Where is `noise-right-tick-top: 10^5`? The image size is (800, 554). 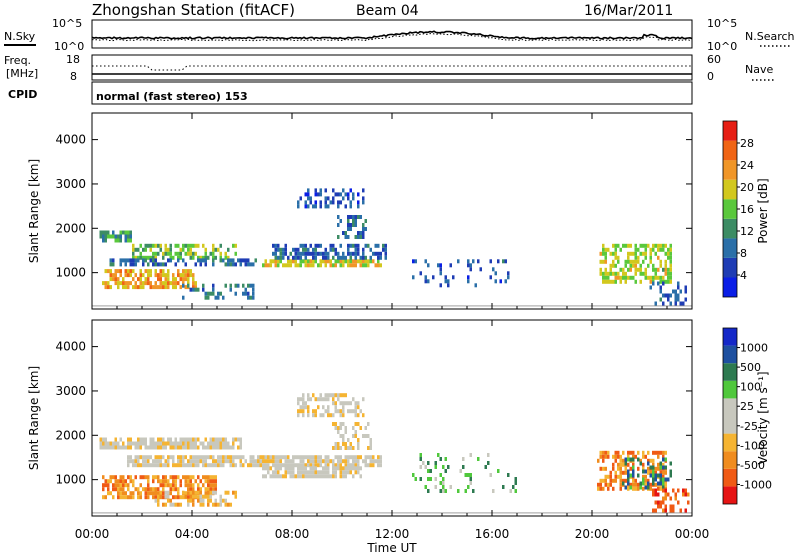
noise-right-tick-top: 10^5 is located at coordinates (722, 23).